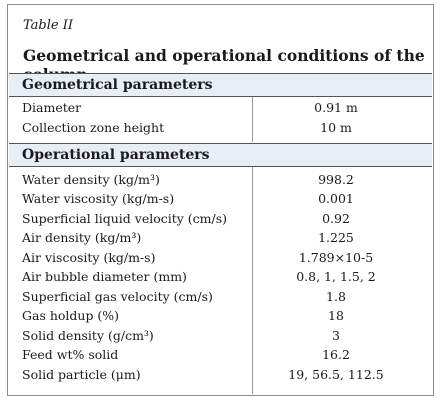 This screenshot has width=441, height=402. I want to click on param-value: 3, so click(336, 335).